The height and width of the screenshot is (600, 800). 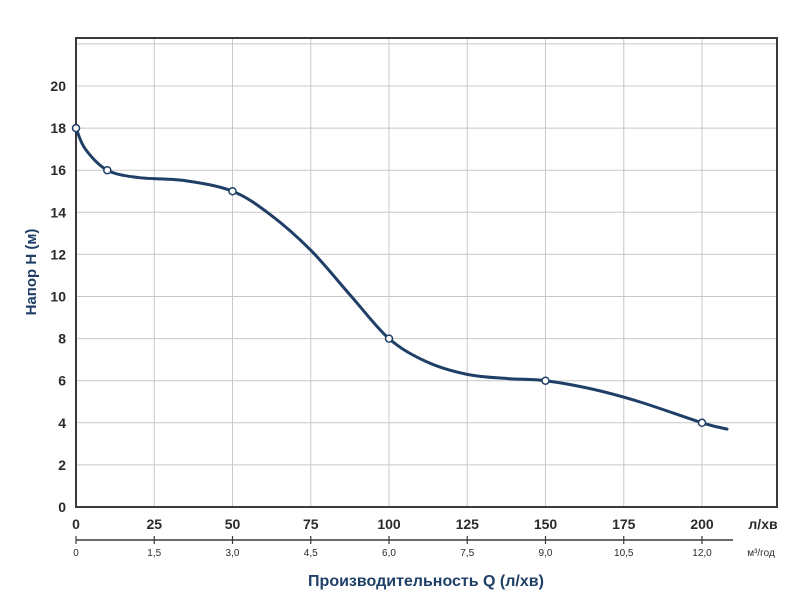 What do you see at coordinates (62, 507) in the screenshot?
I see `y-tick-label: 0` at bounding box center [62, 507].